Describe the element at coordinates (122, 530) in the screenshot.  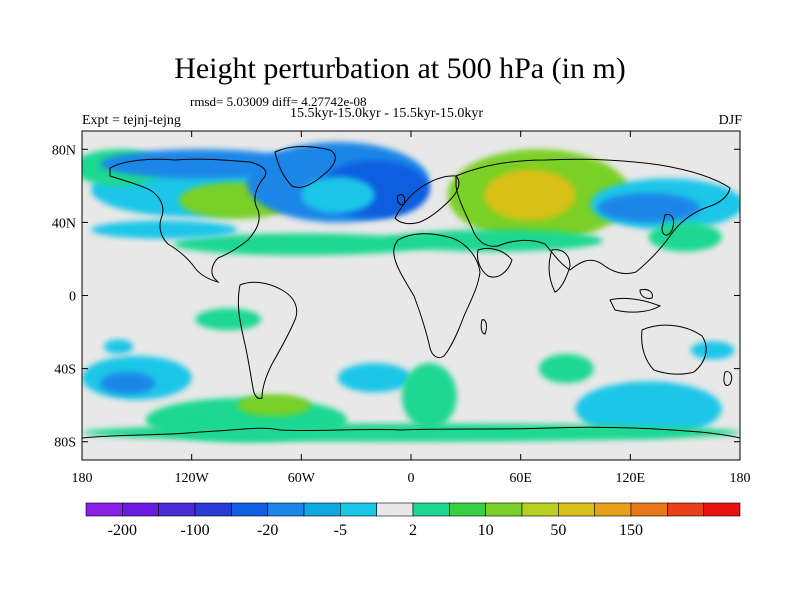
I see `colorbar-label: -200` at that location.